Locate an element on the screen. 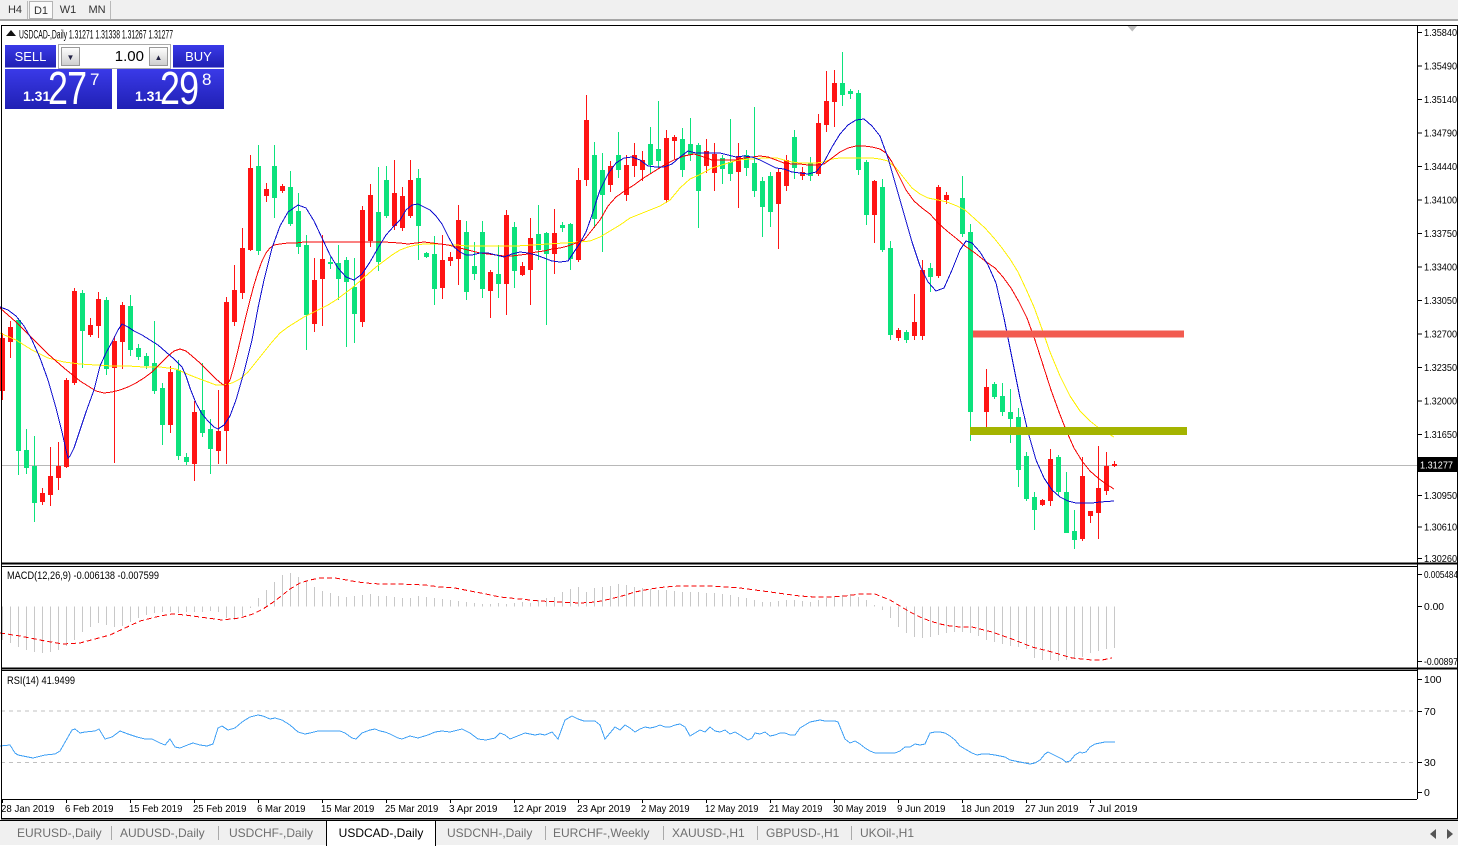 This screenshot has width=1458, height=850. svg-text: 1.35490 is located at coordinates (1440, 67).